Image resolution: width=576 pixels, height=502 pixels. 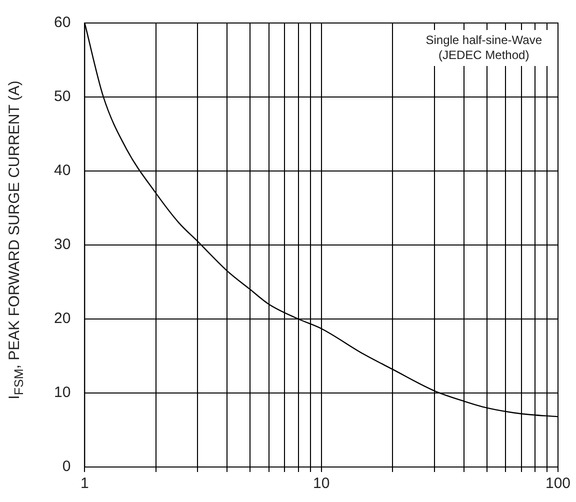 What do you see at coordinates (62, 171) in the screenshot?
I see `y-tick-label: 40` at bounding box center [62, 171].